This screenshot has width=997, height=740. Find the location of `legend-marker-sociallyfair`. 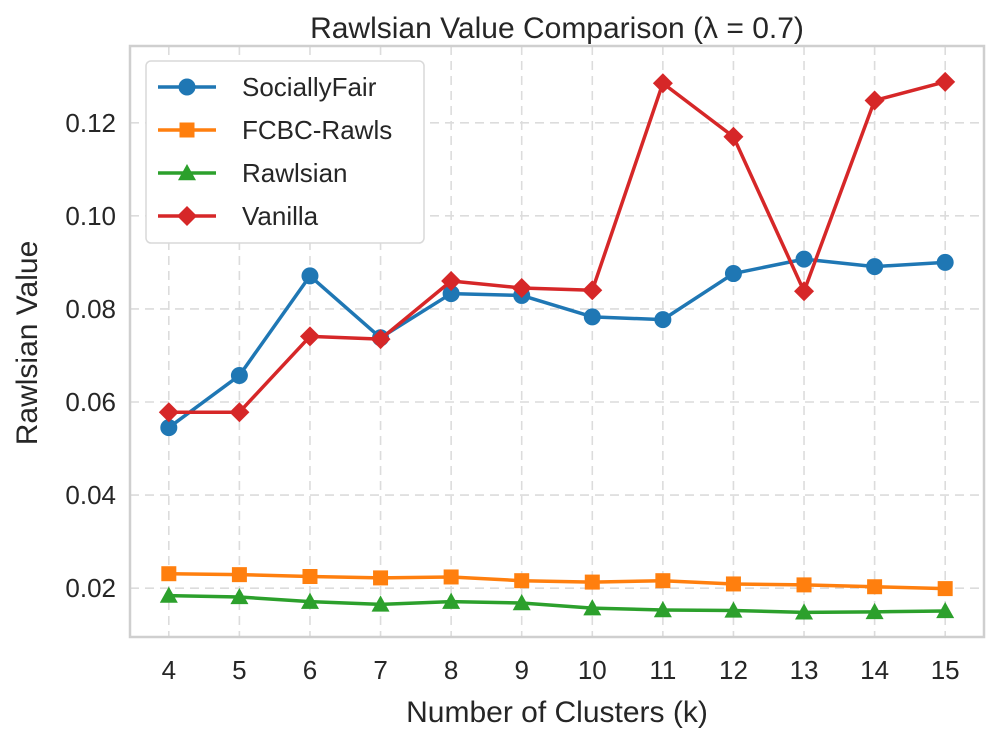

legend-marker-sociallyfair is located at coordinates (187, 87).